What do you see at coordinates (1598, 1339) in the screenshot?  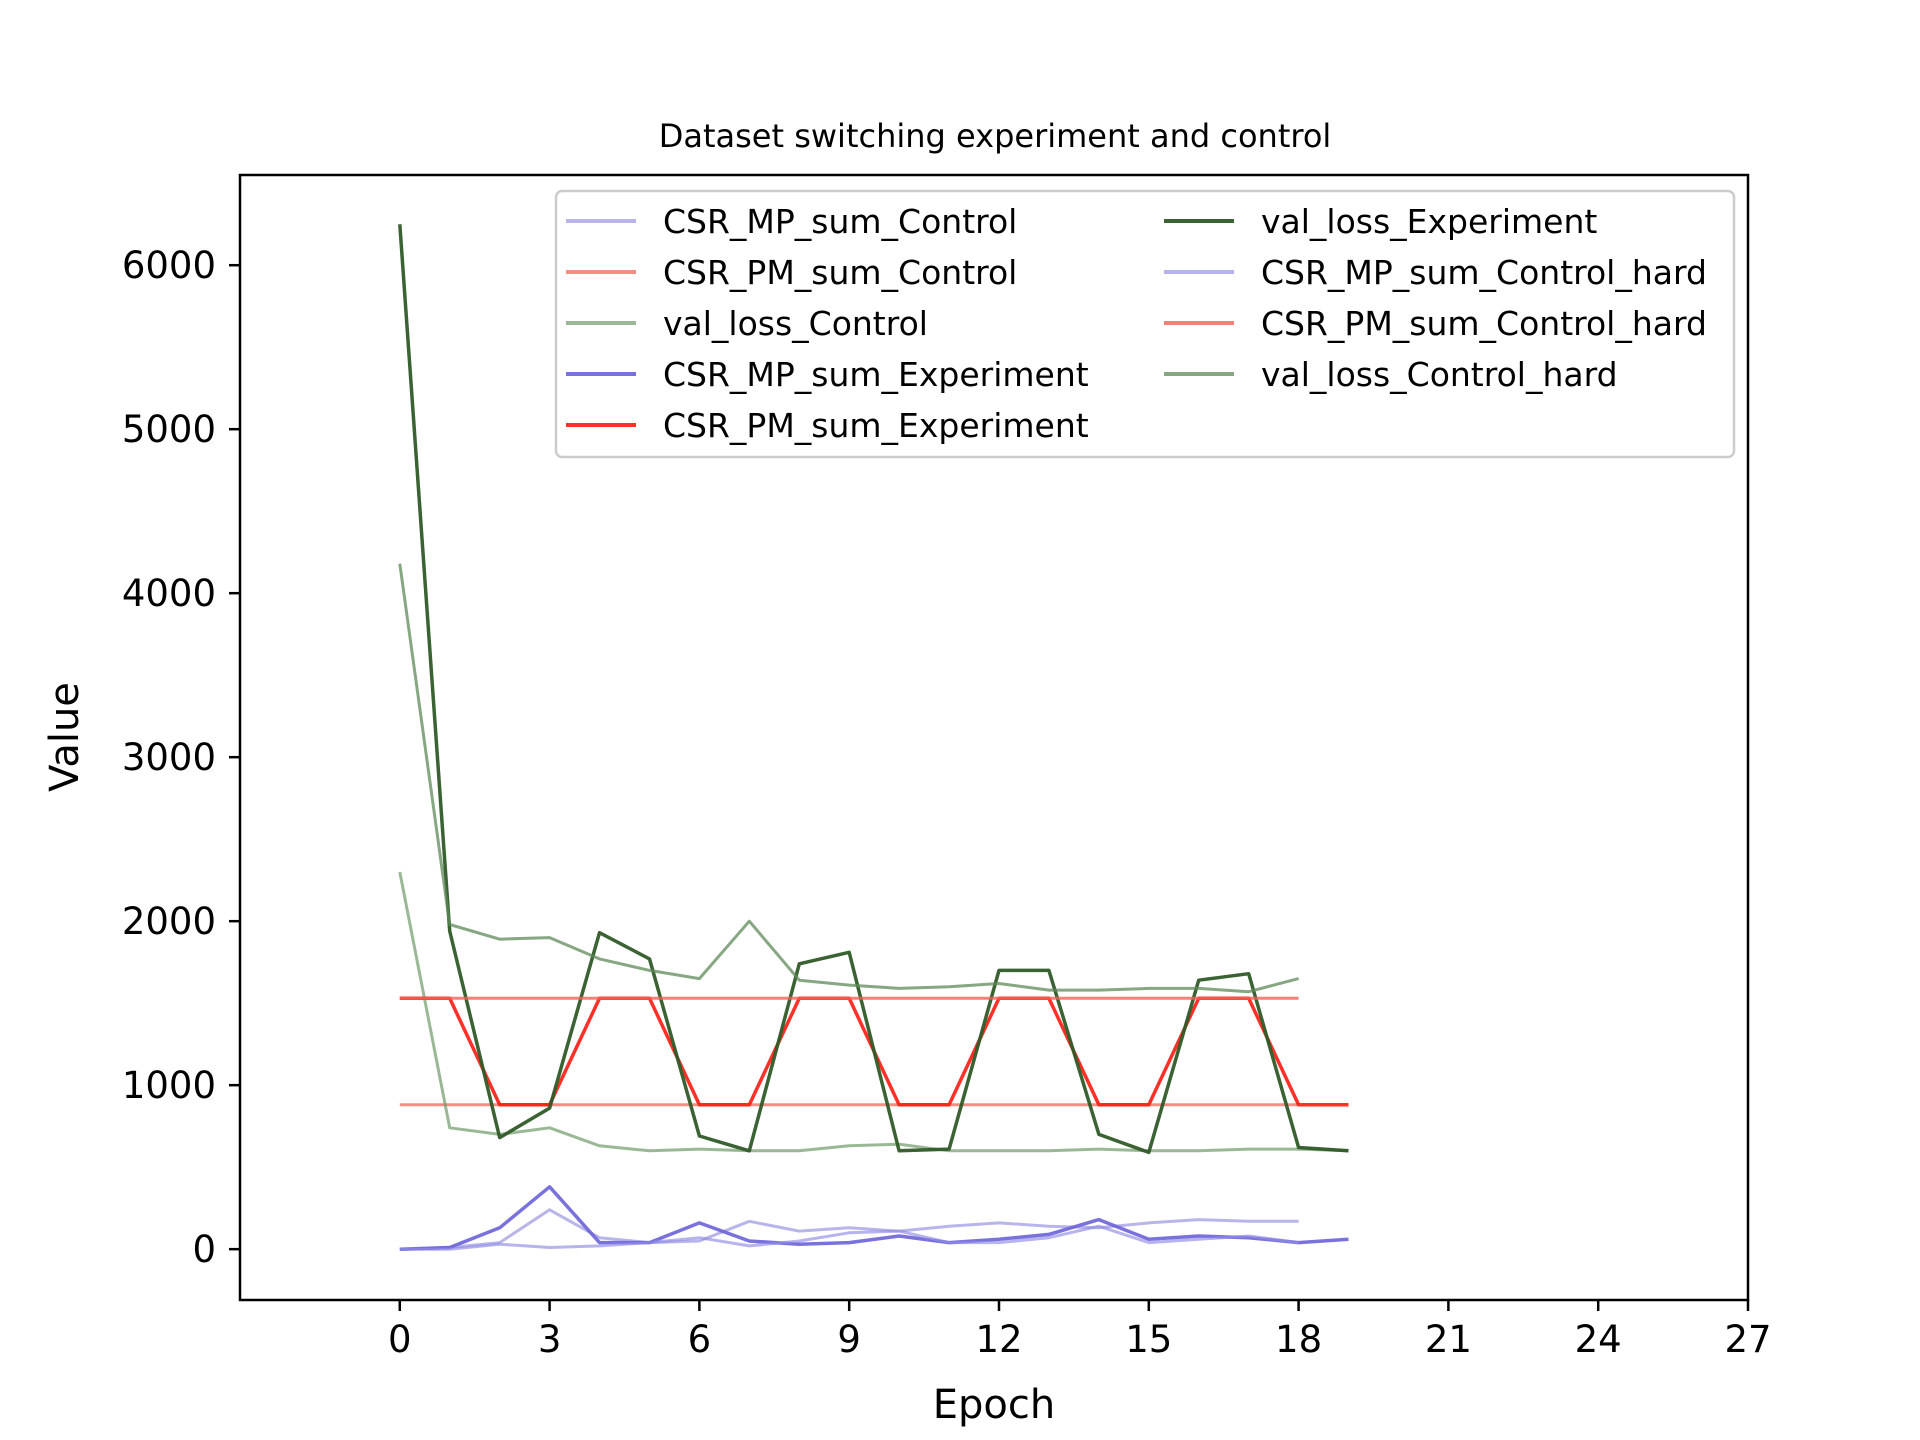 I see `x-tick-label: 24` at bounding box center [1598, 1339].